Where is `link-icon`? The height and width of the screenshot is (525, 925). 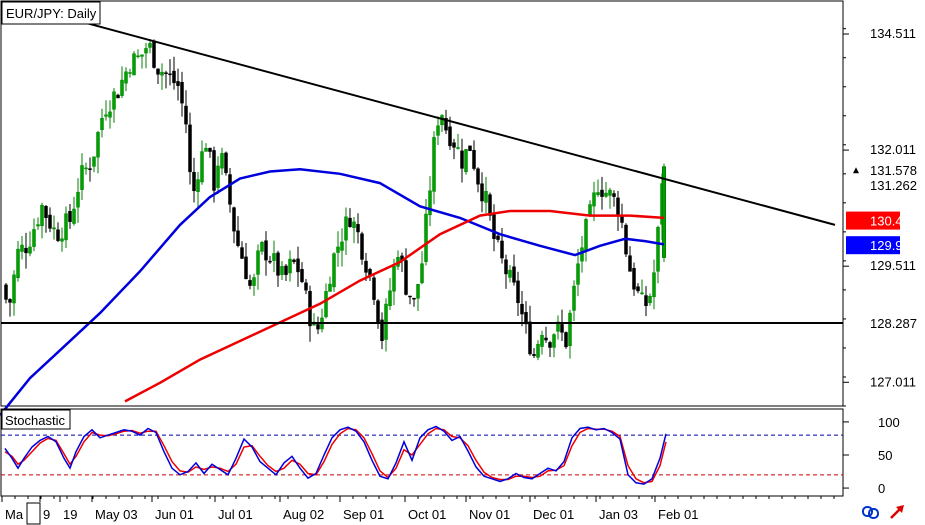 link-icon is located at coordinates (870, 512).